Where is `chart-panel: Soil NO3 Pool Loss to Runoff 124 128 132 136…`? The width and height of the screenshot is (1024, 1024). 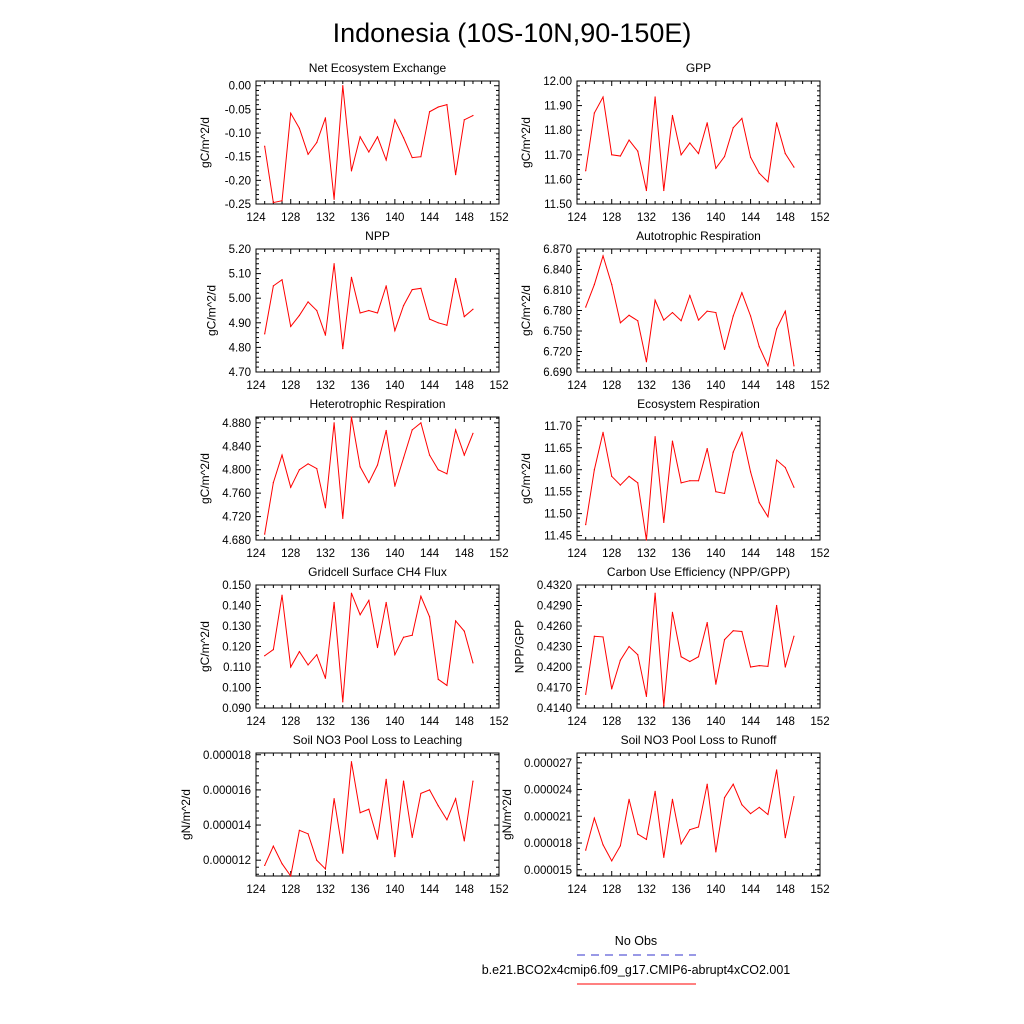 chart-panel: Soil NO3 Pool Loss to Runoff 124 128 132 136… is located at coordinates (665, 814).